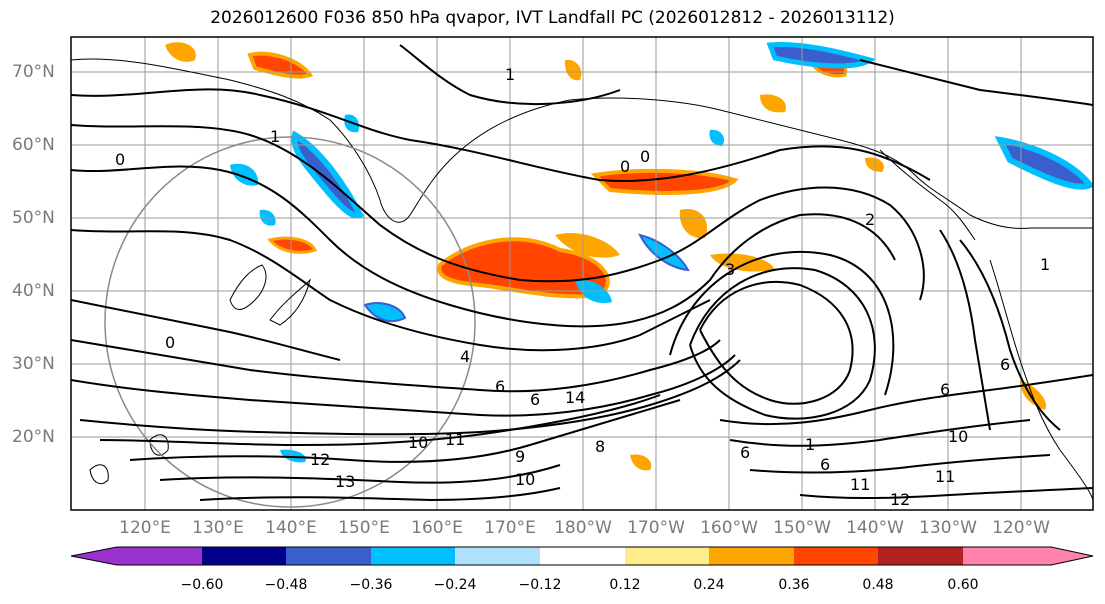 Image resolution: width=1105 pixels, height=604 pixels. I want to click on lon-label: 170°W, so click(656, 528).